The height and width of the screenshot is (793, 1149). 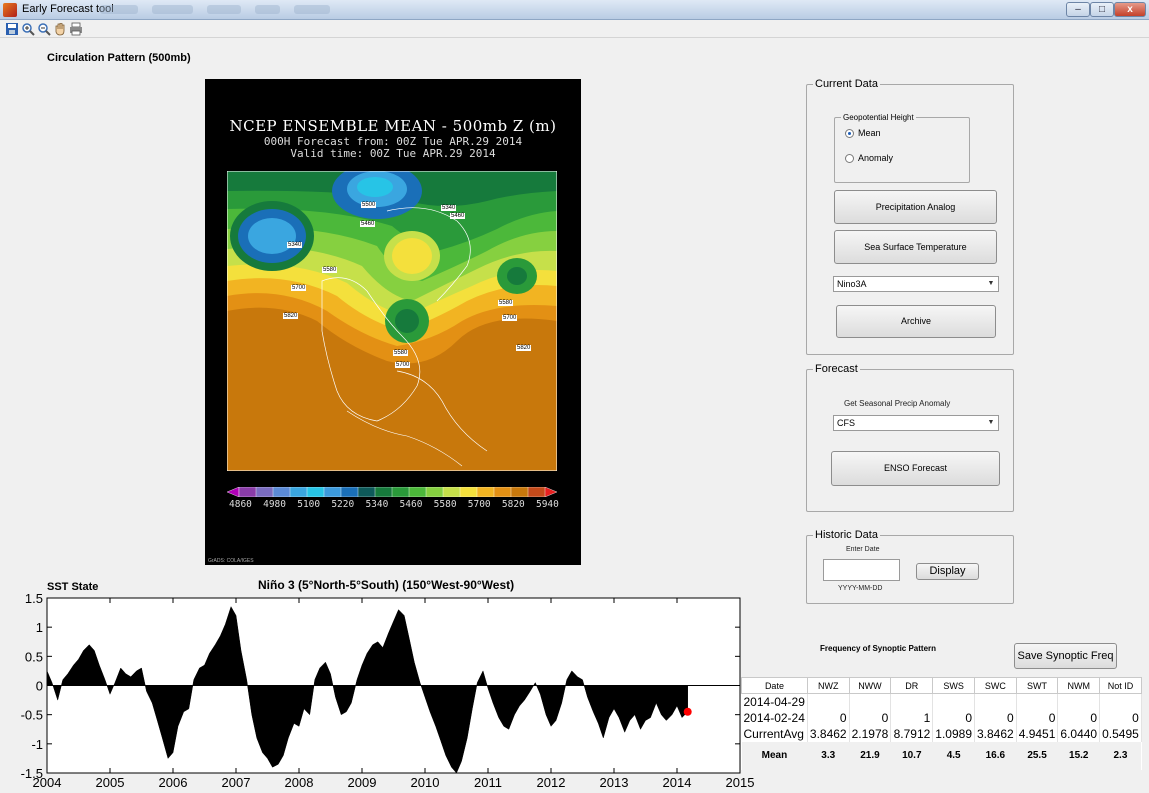 I want to click on mean-radio: Mean, so click(x=863, y=133).